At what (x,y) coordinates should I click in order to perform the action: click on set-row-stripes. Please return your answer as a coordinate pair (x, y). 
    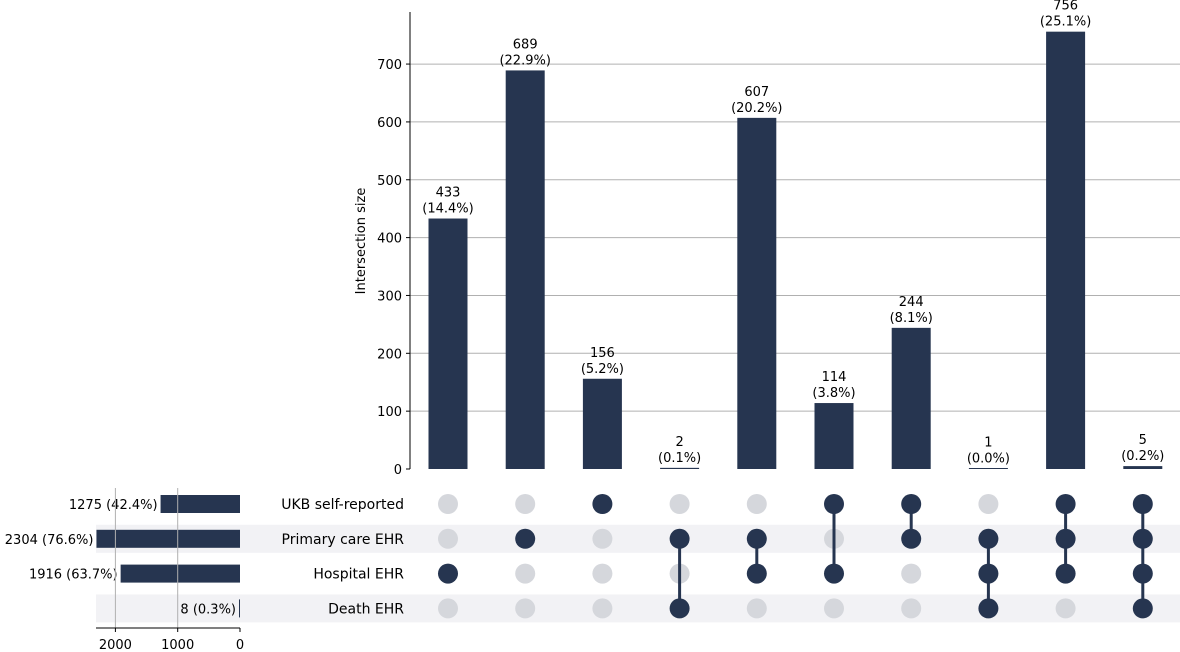
    Looking at the image, I should click on (638, 573).